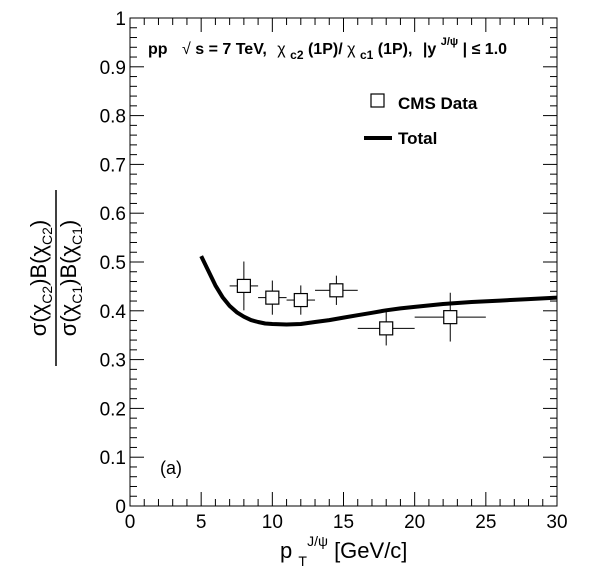  I want to click on x-tick-label: 10, so click(272, 522).